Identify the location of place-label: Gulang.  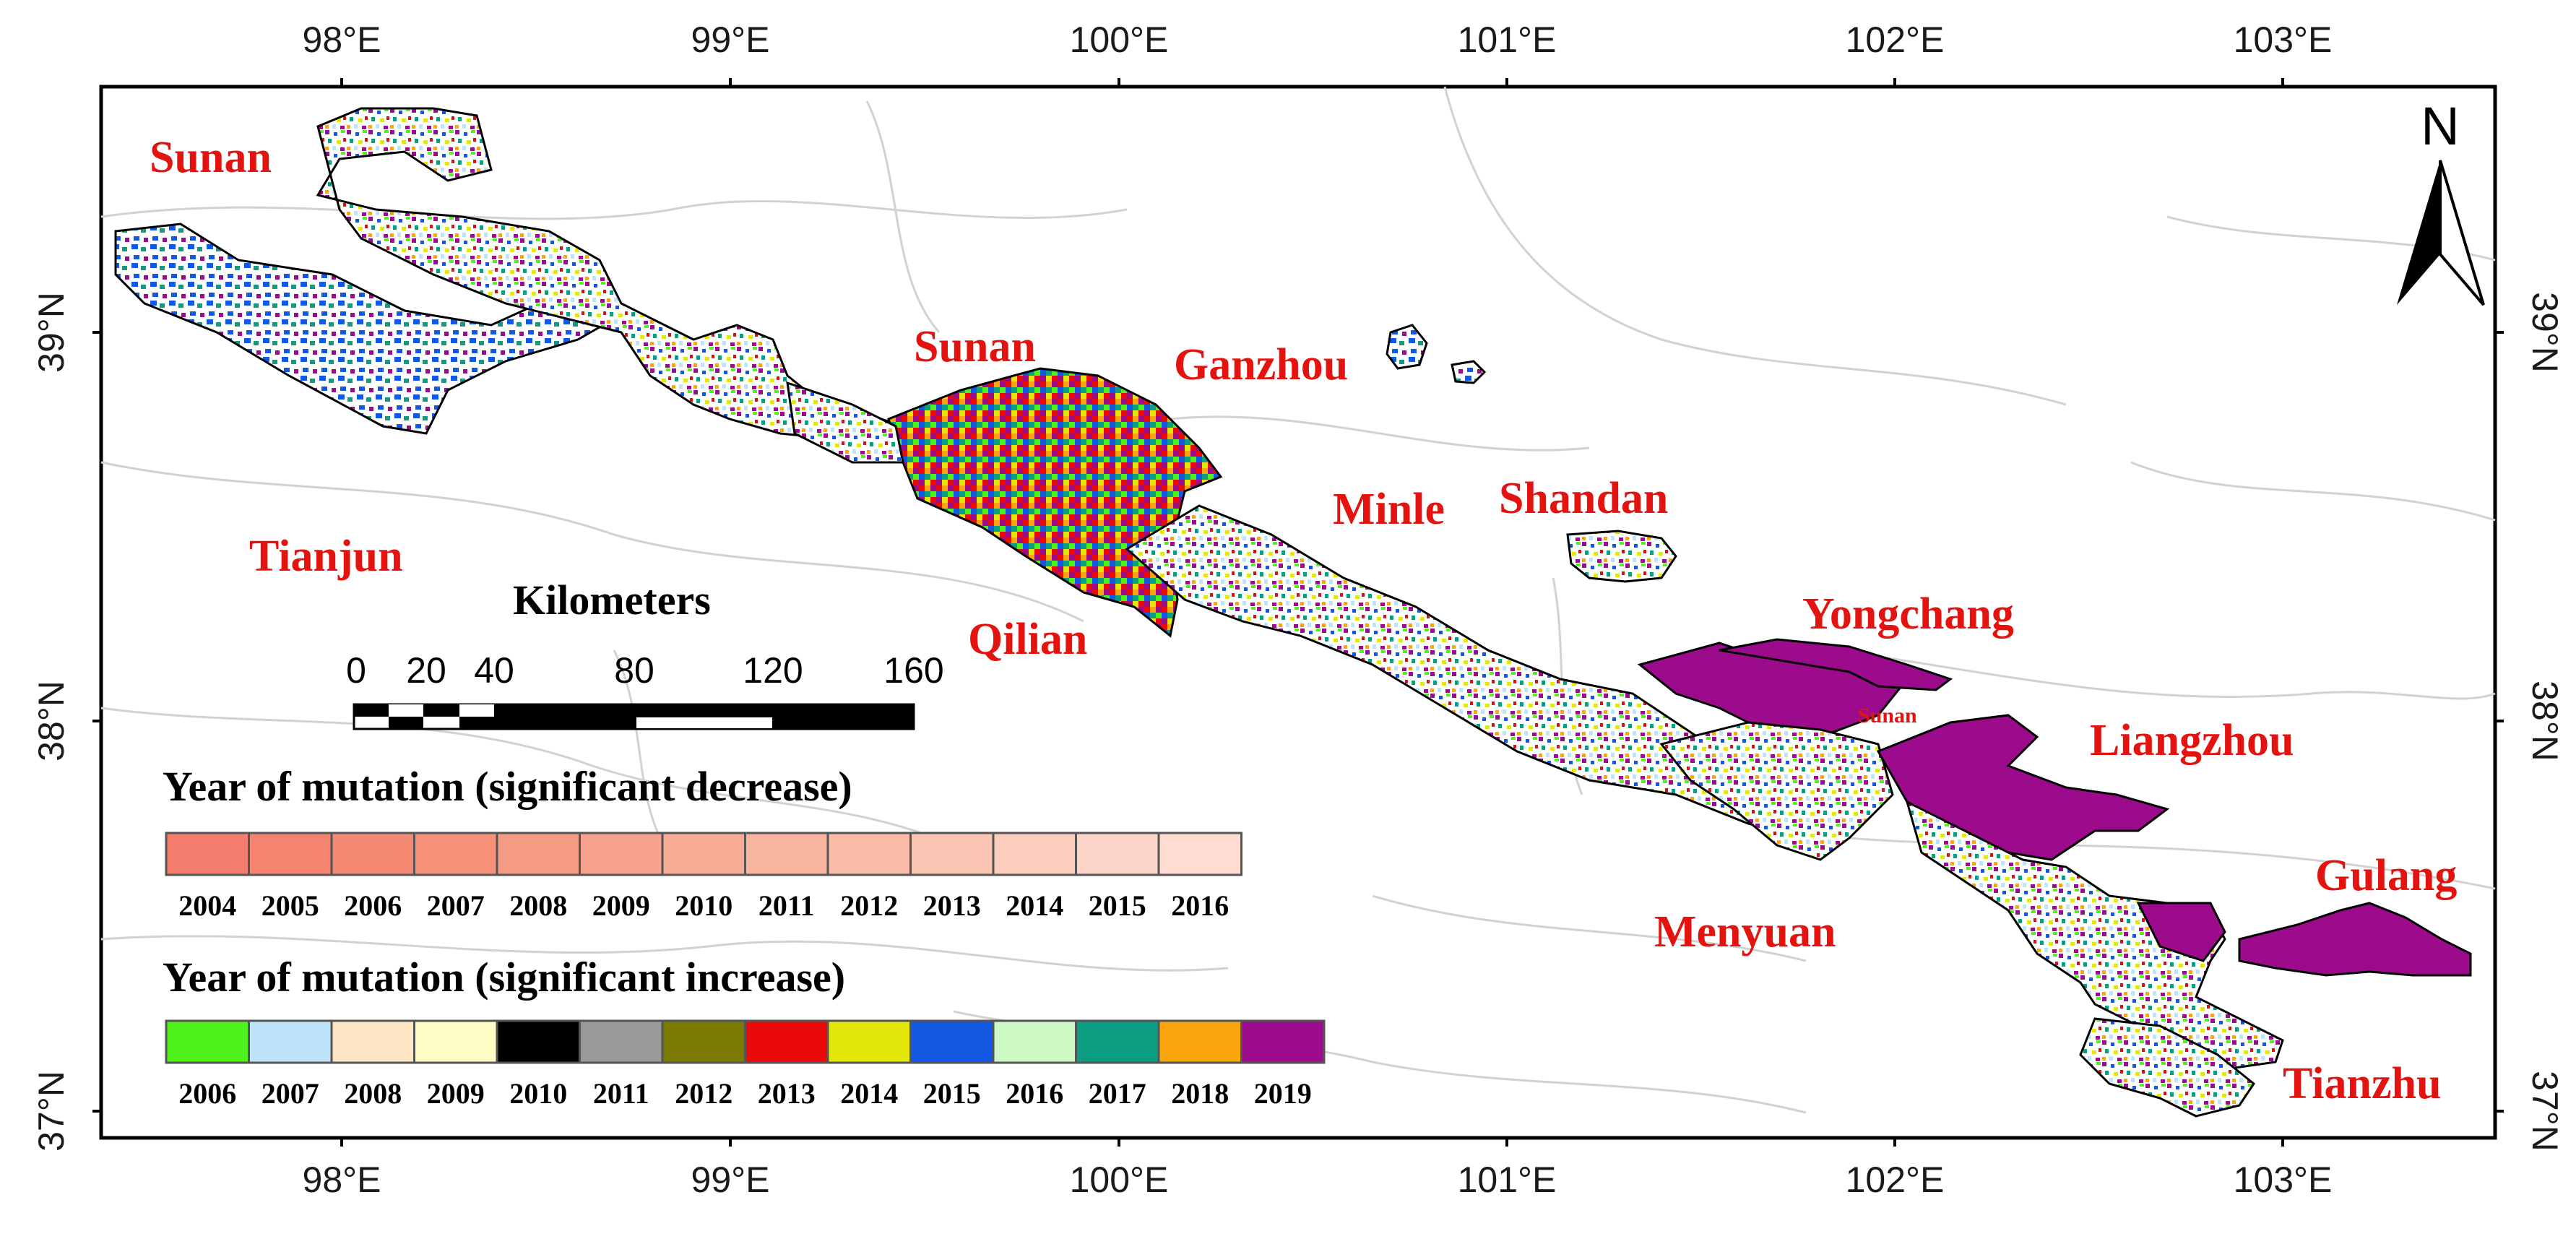
(2386, 876).